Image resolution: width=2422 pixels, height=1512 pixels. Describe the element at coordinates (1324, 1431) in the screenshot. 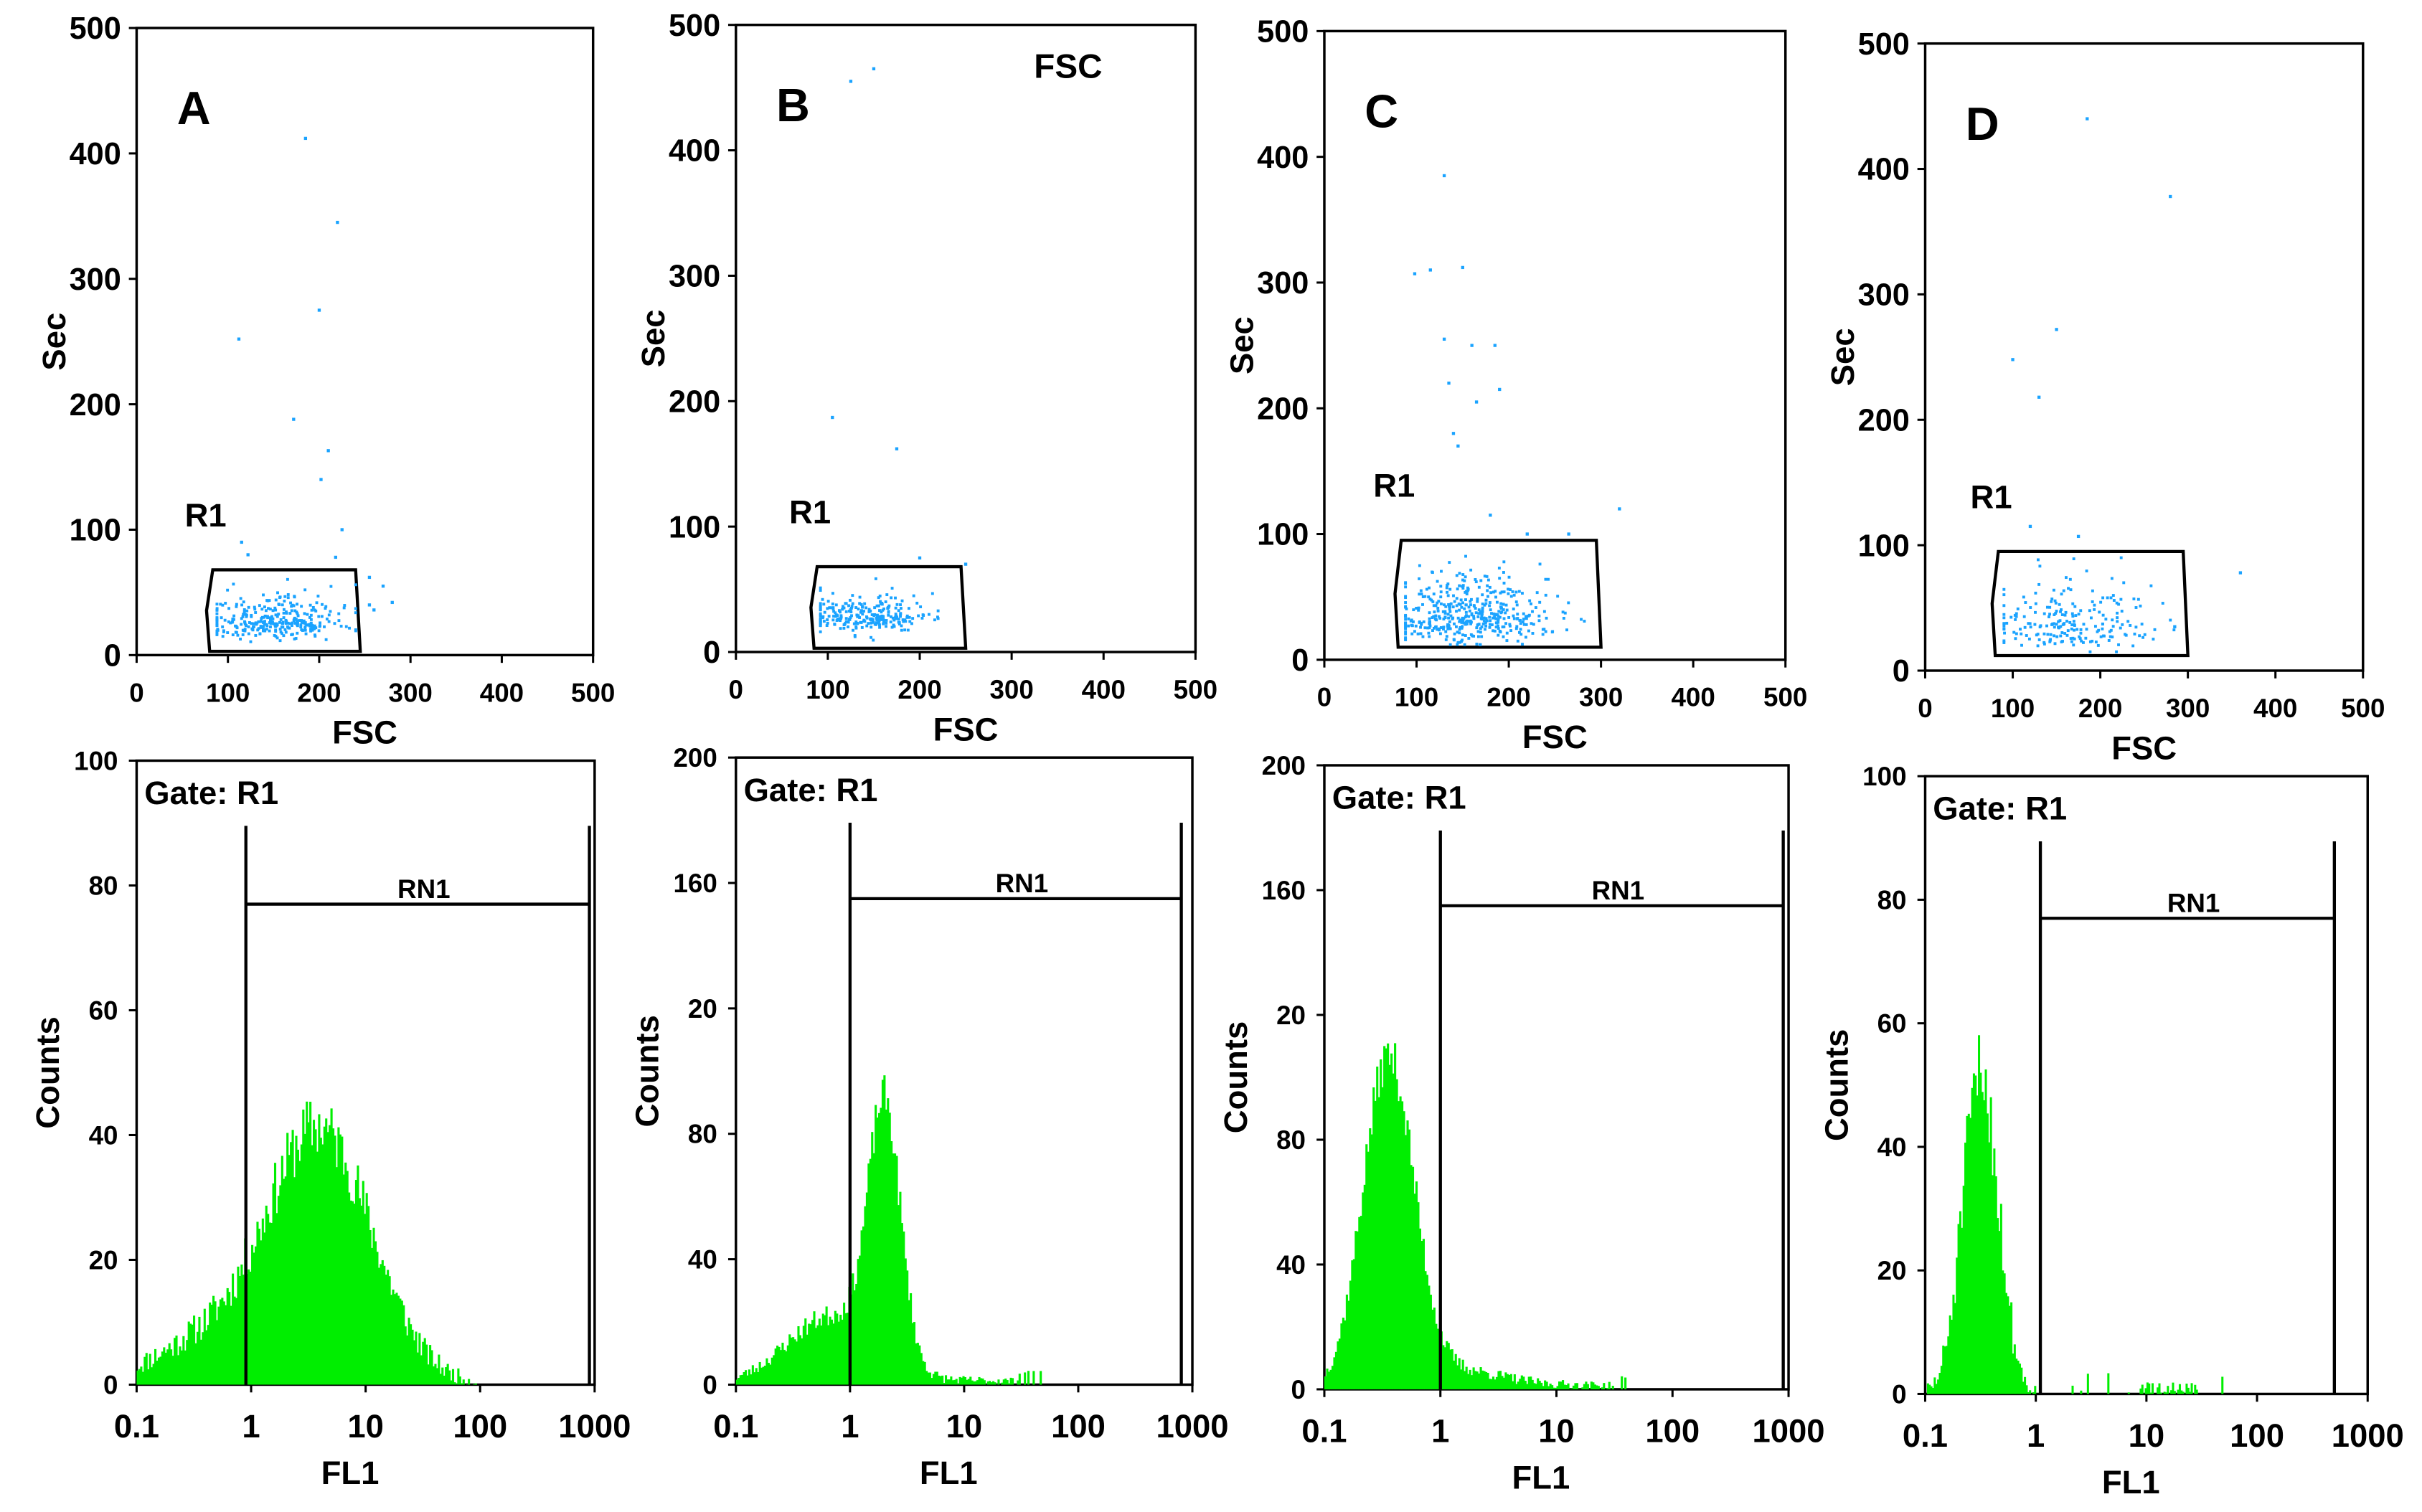

I see `panel-7-x-tick-label: 0.1` at that location.